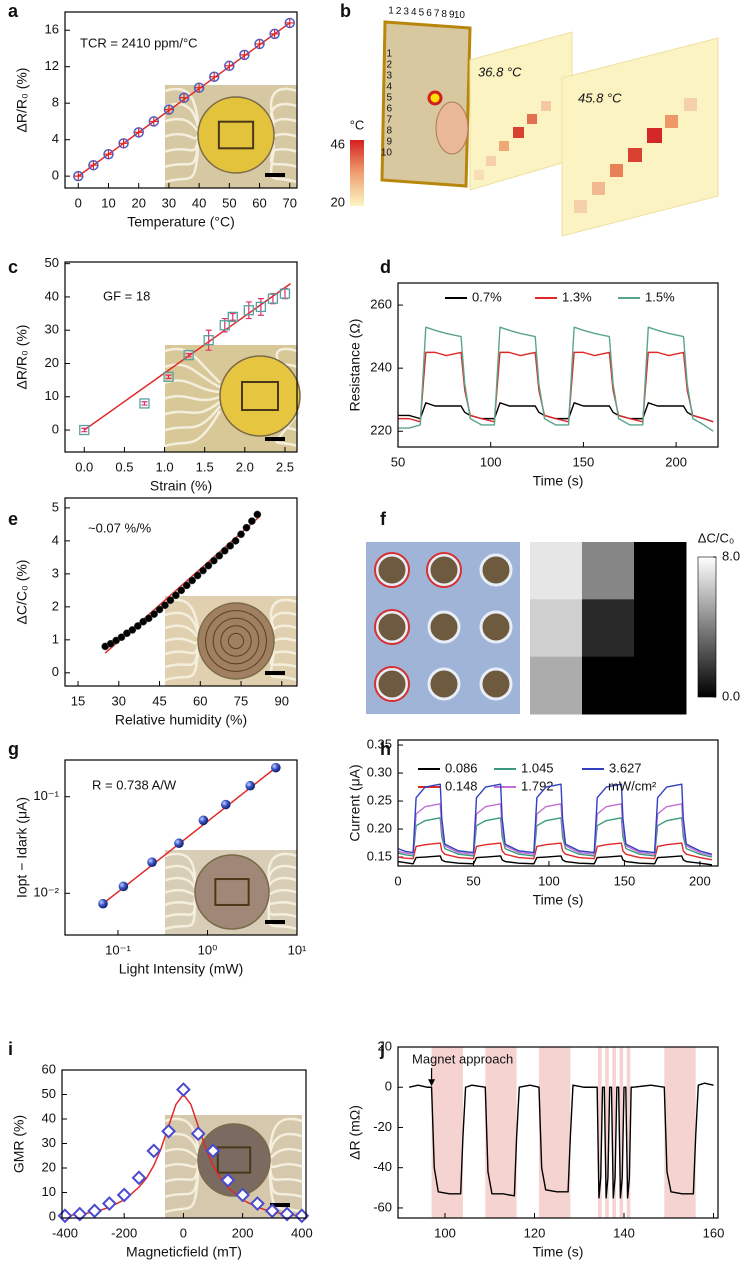 The width and height of the screenshot is (746, 1271). What do you see at coordinates (13, 11) in the screenshot?
I see `panel-label: a` at bounding box center [13, 11].